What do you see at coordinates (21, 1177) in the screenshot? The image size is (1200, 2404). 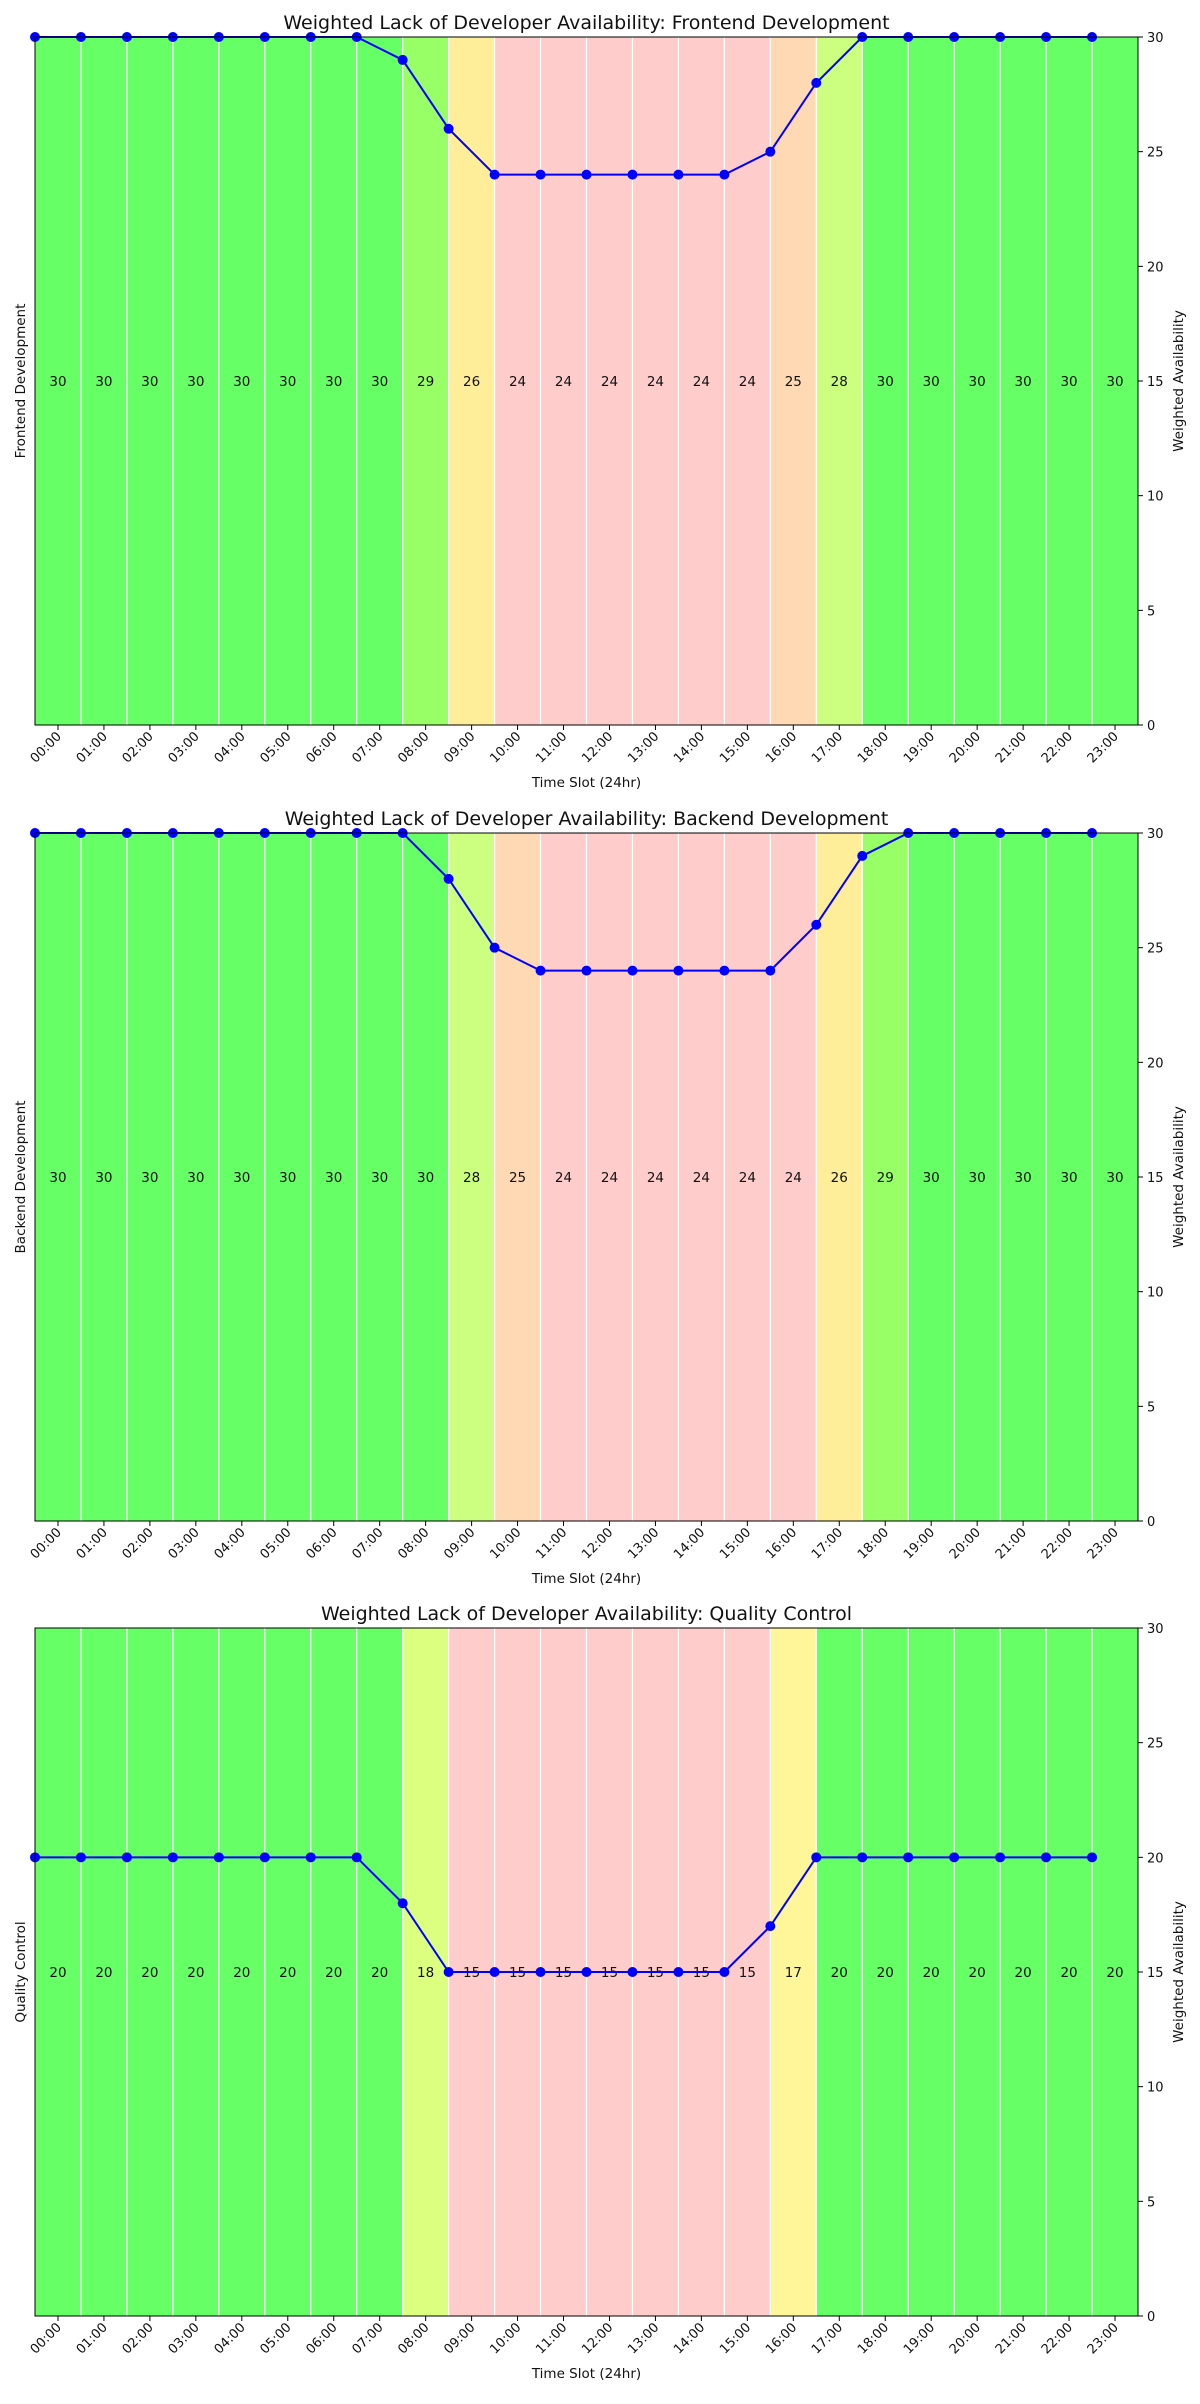 I see `y-axis-label-left: Backend Development` at bounding box center [21, 1177].